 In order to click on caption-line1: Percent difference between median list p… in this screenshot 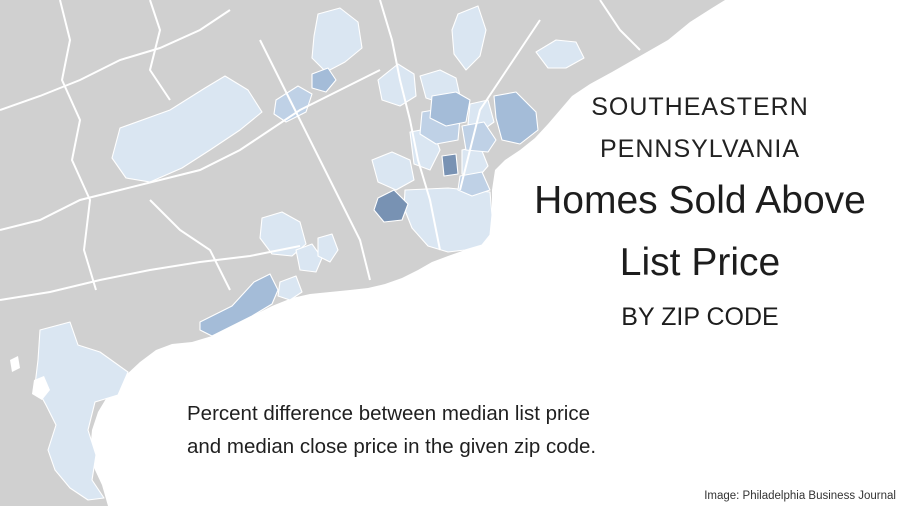, I will do `click(389, 413)`.